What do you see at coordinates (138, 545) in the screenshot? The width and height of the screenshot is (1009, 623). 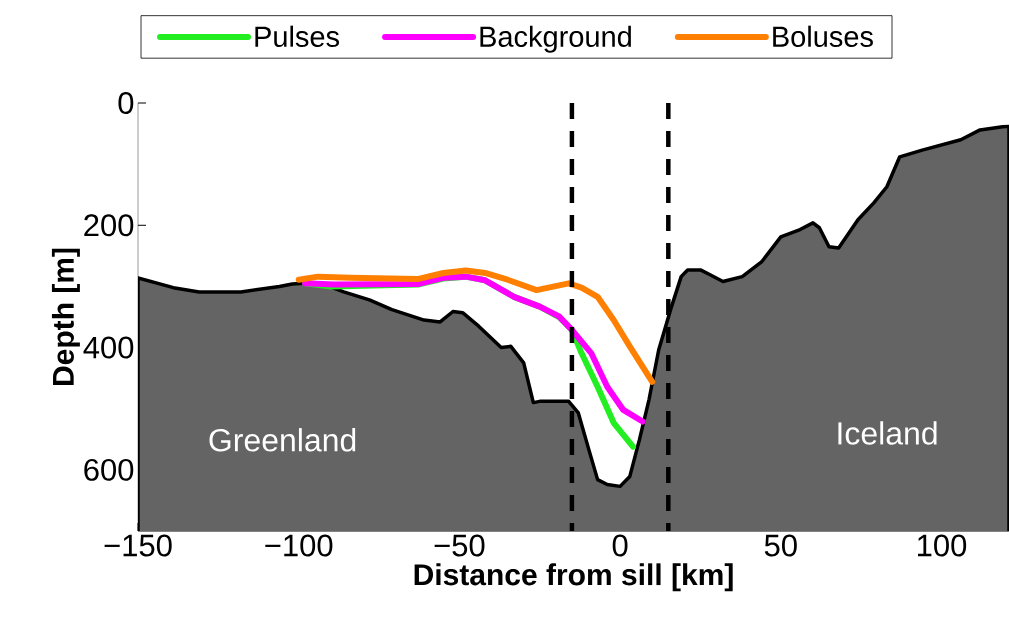 I see `x-tick-label: −150` at bounding box center [138, 545].